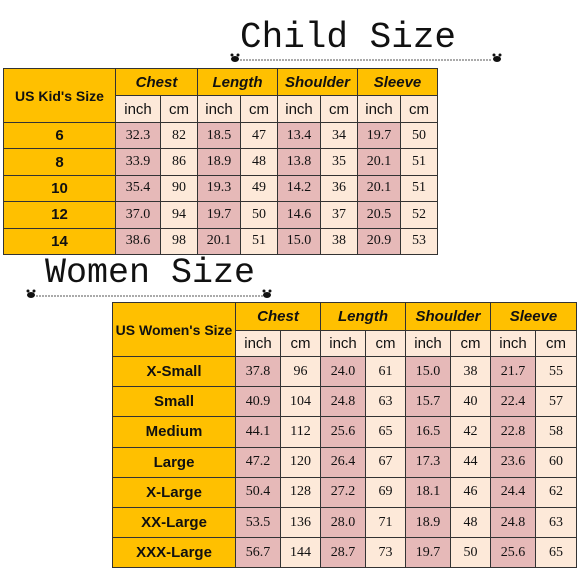 The width and height of the screenshot is (579, 580). I want to click on inch-value: 22.4, so click(513, 402).